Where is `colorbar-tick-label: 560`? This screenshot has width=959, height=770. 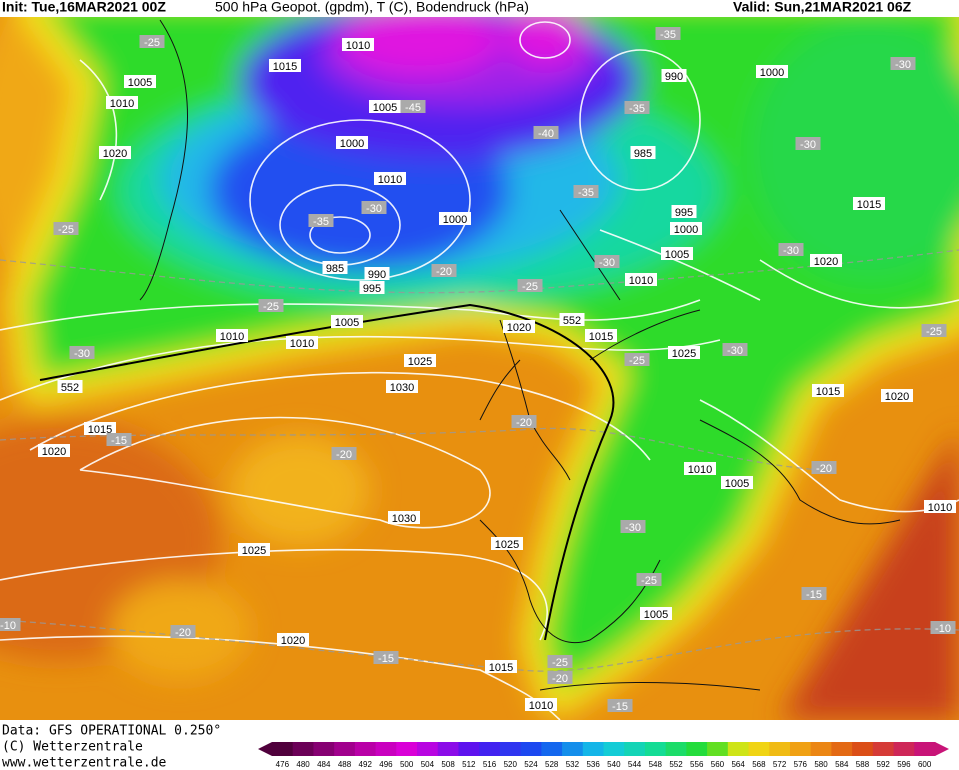
colorbar-tick-label: 560 is located at coordinates (718, 764).